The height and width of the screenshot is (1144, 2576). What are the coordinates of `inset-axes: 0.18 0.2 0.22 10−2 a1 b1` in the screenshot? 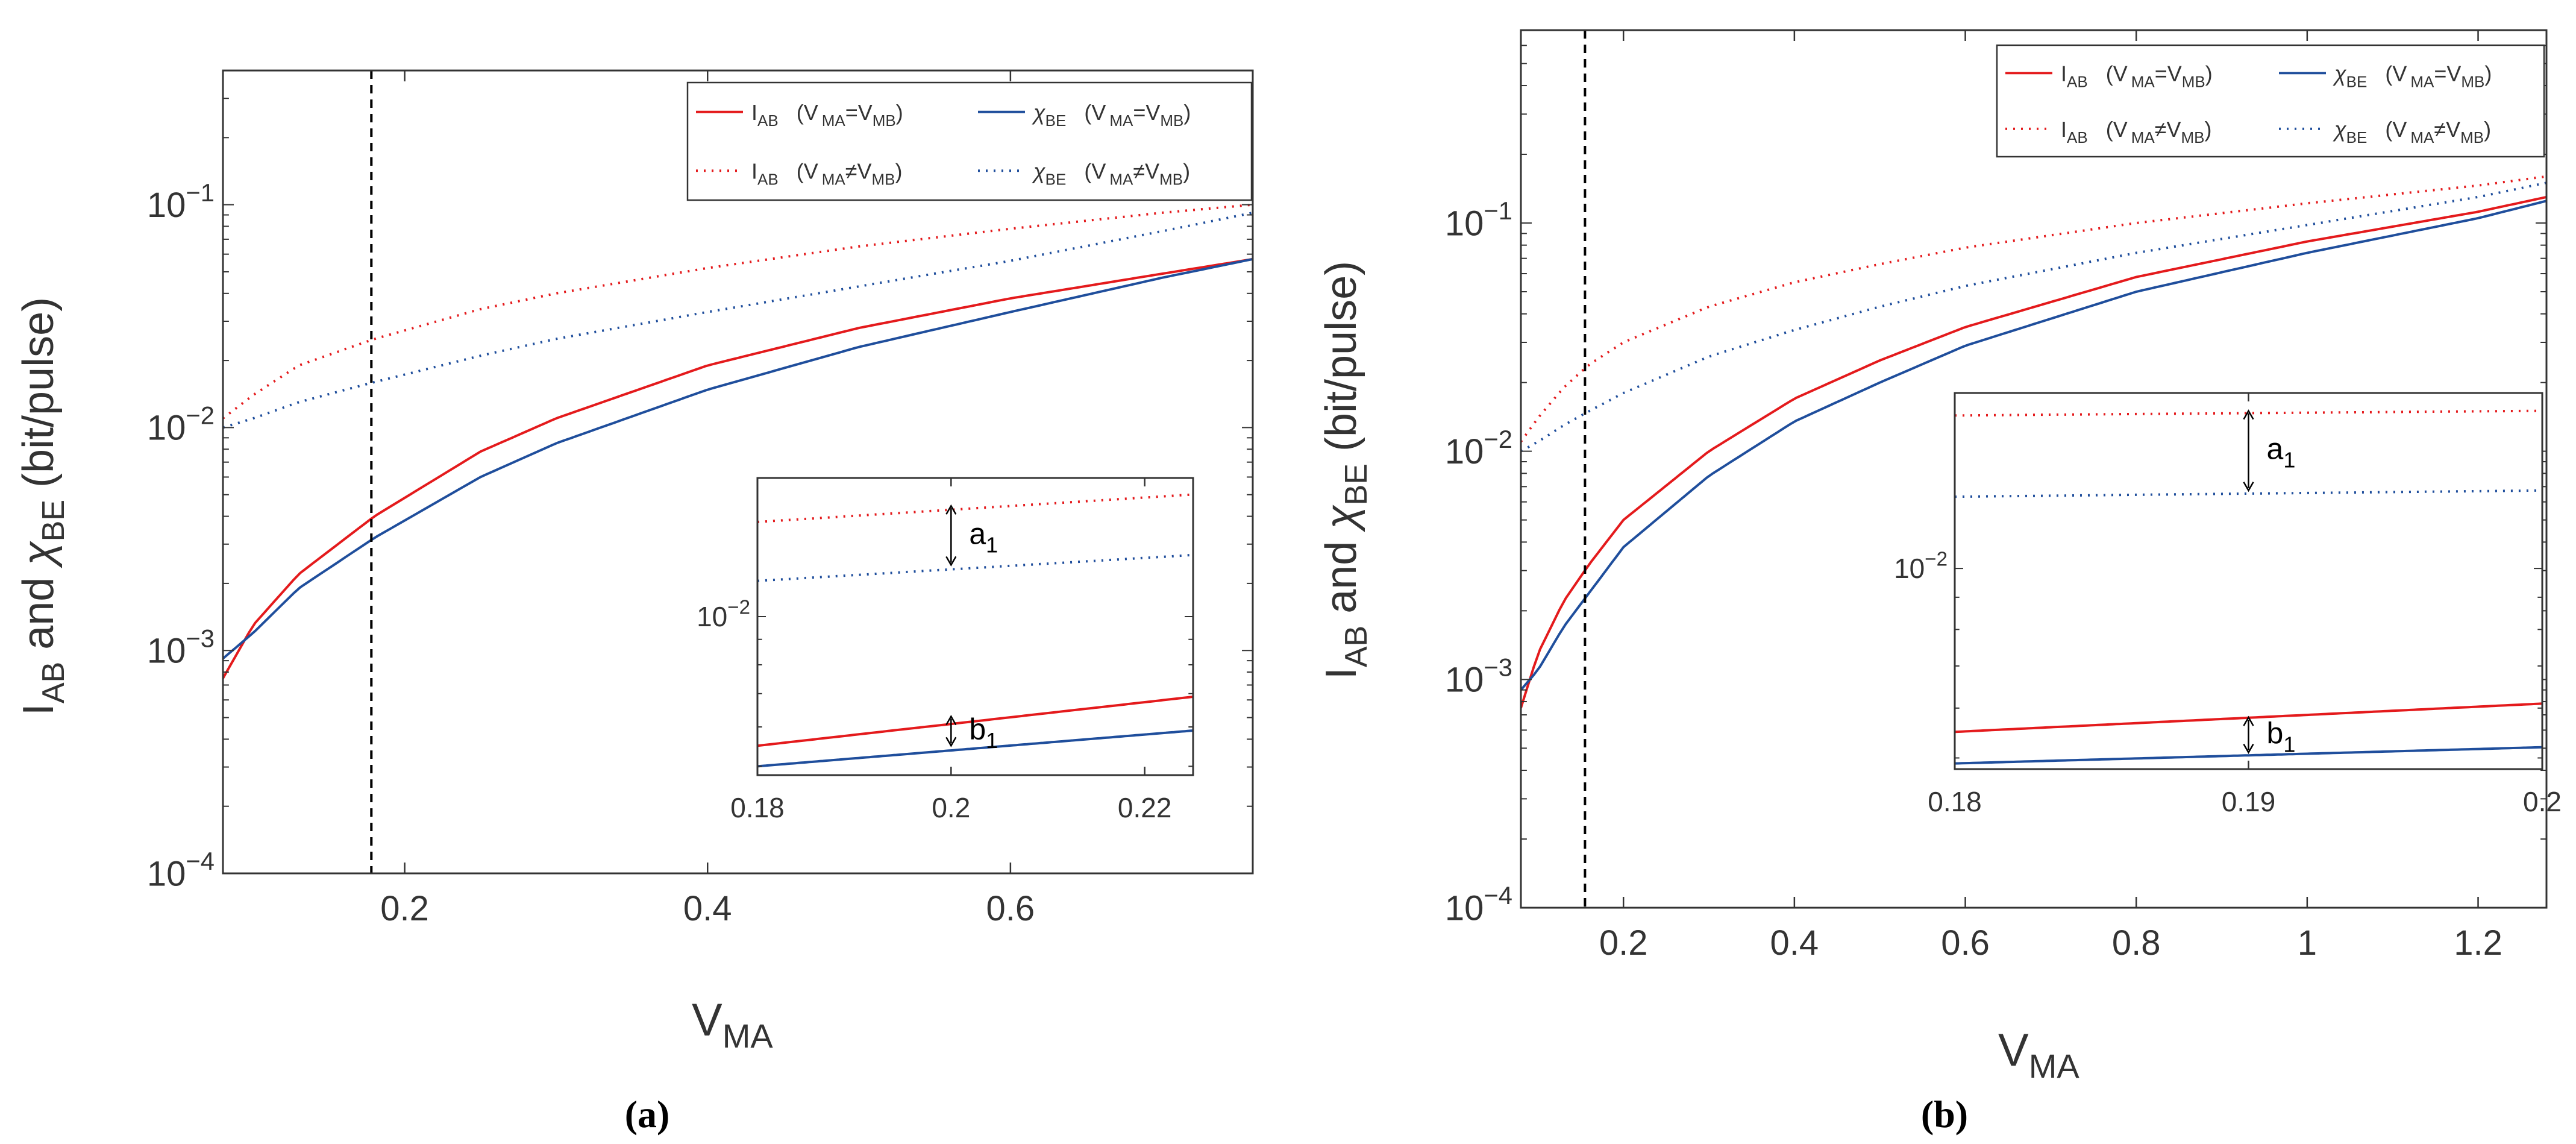 It's located at (945, 650).